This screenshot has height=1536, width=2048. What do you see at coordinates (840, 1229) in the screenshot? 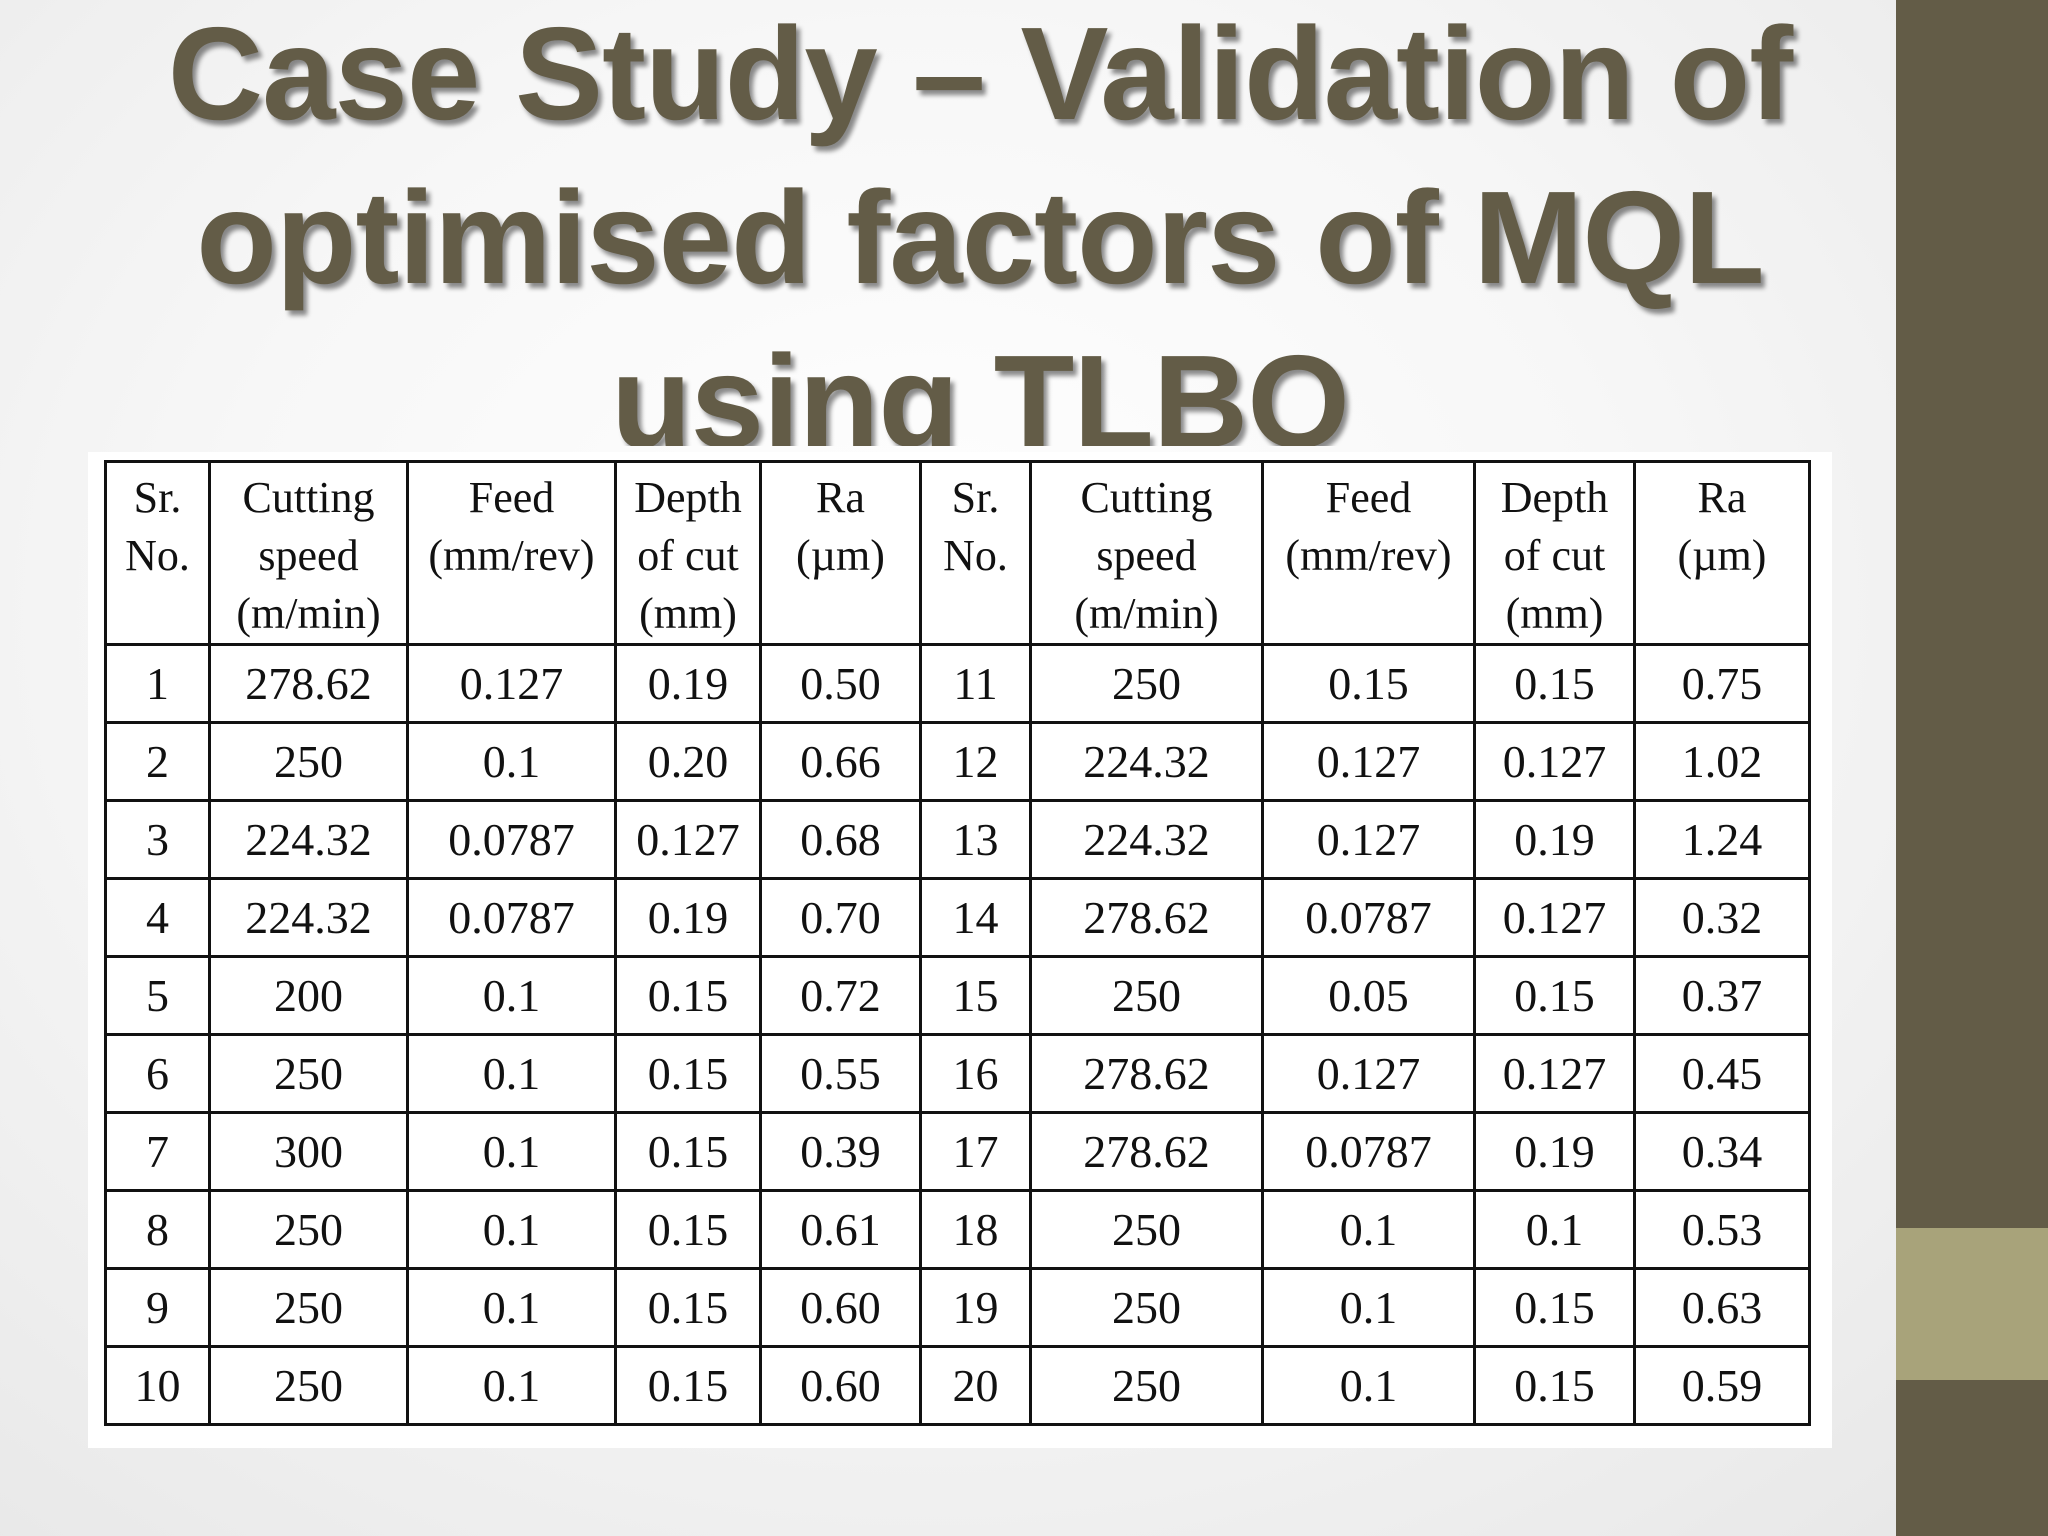
I see `table-cell-ra: 0.61` at bounding box center [840, 1229].